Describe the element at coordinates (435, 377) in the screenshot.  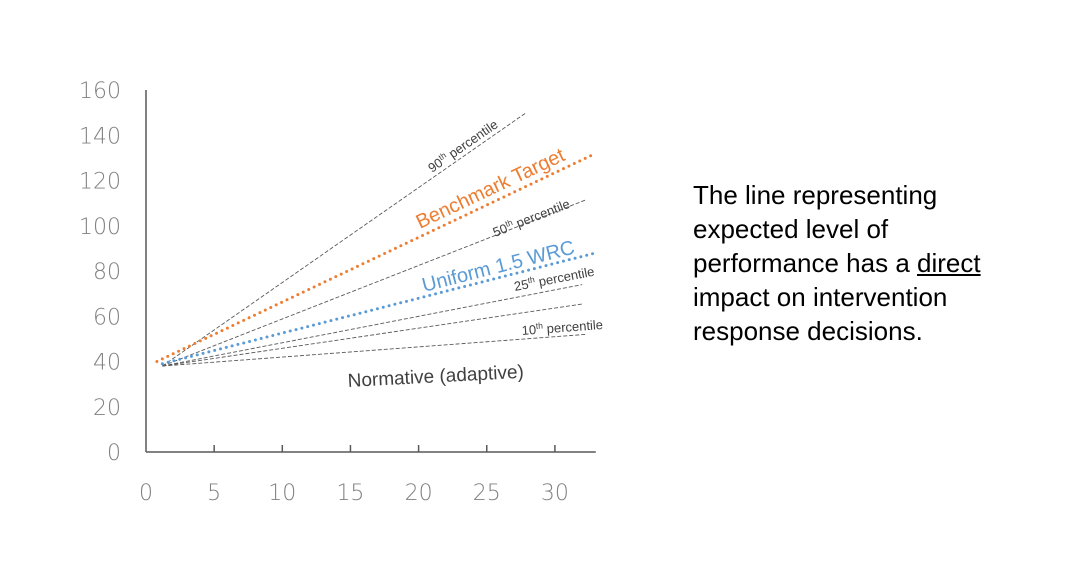
I see `annotation-normative: Normative (adaptive)` at that location.